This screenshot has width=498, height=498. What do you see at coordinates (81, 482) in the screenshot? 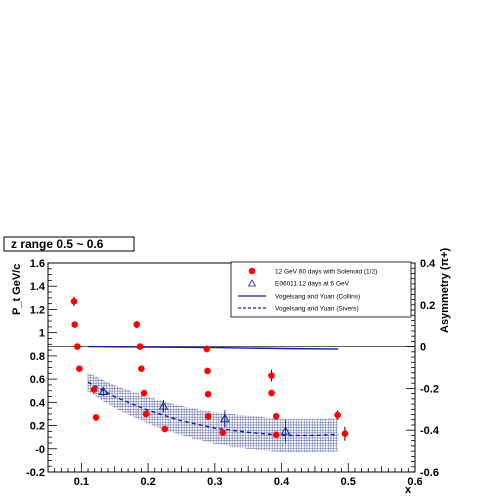
I see `x-tick-label: 0.1` at bounding box center [81, 482].